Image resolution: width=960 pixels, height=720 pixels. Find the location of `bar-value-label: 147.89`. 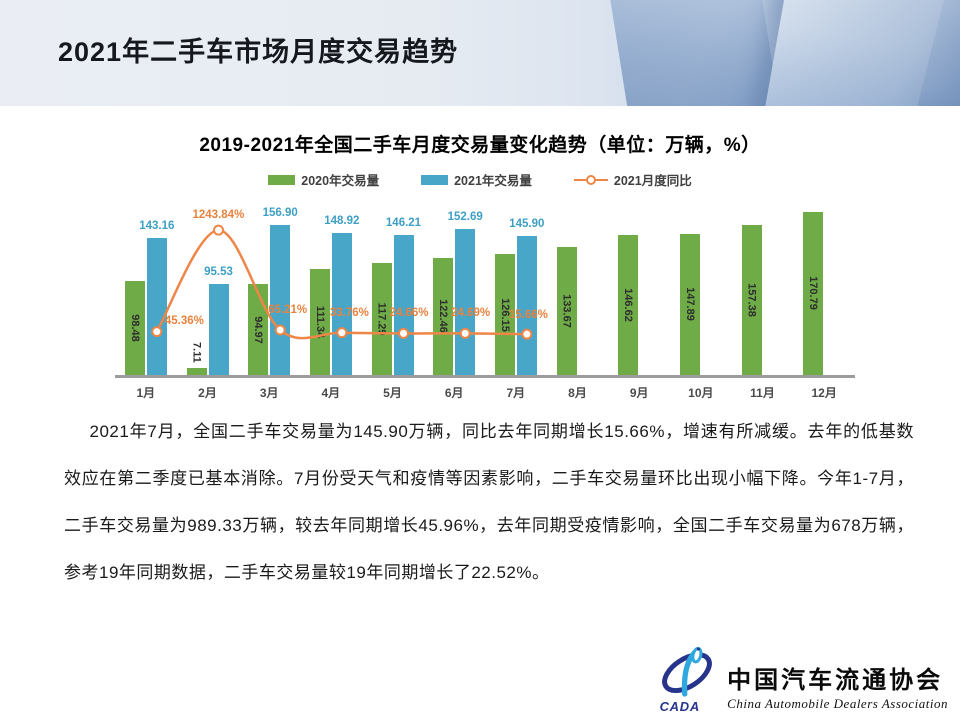

bar-value-label: 147.89 is located at coordinates (689, 304).